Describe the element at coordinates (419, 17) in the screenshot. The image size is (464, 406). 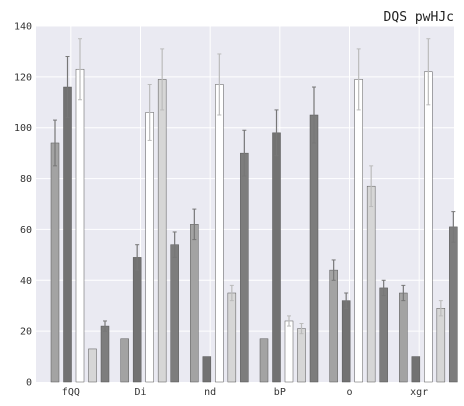
I see `chart-title: DQS pwHJc` at that location.